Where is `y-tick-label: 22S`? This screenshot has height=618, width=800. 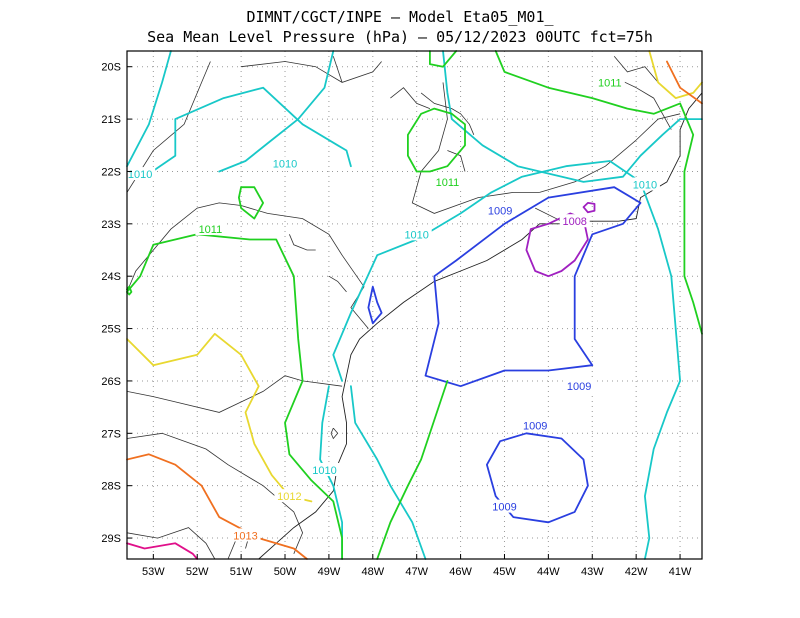
y-tick-label: 22S is located at coordinates (111, 172).